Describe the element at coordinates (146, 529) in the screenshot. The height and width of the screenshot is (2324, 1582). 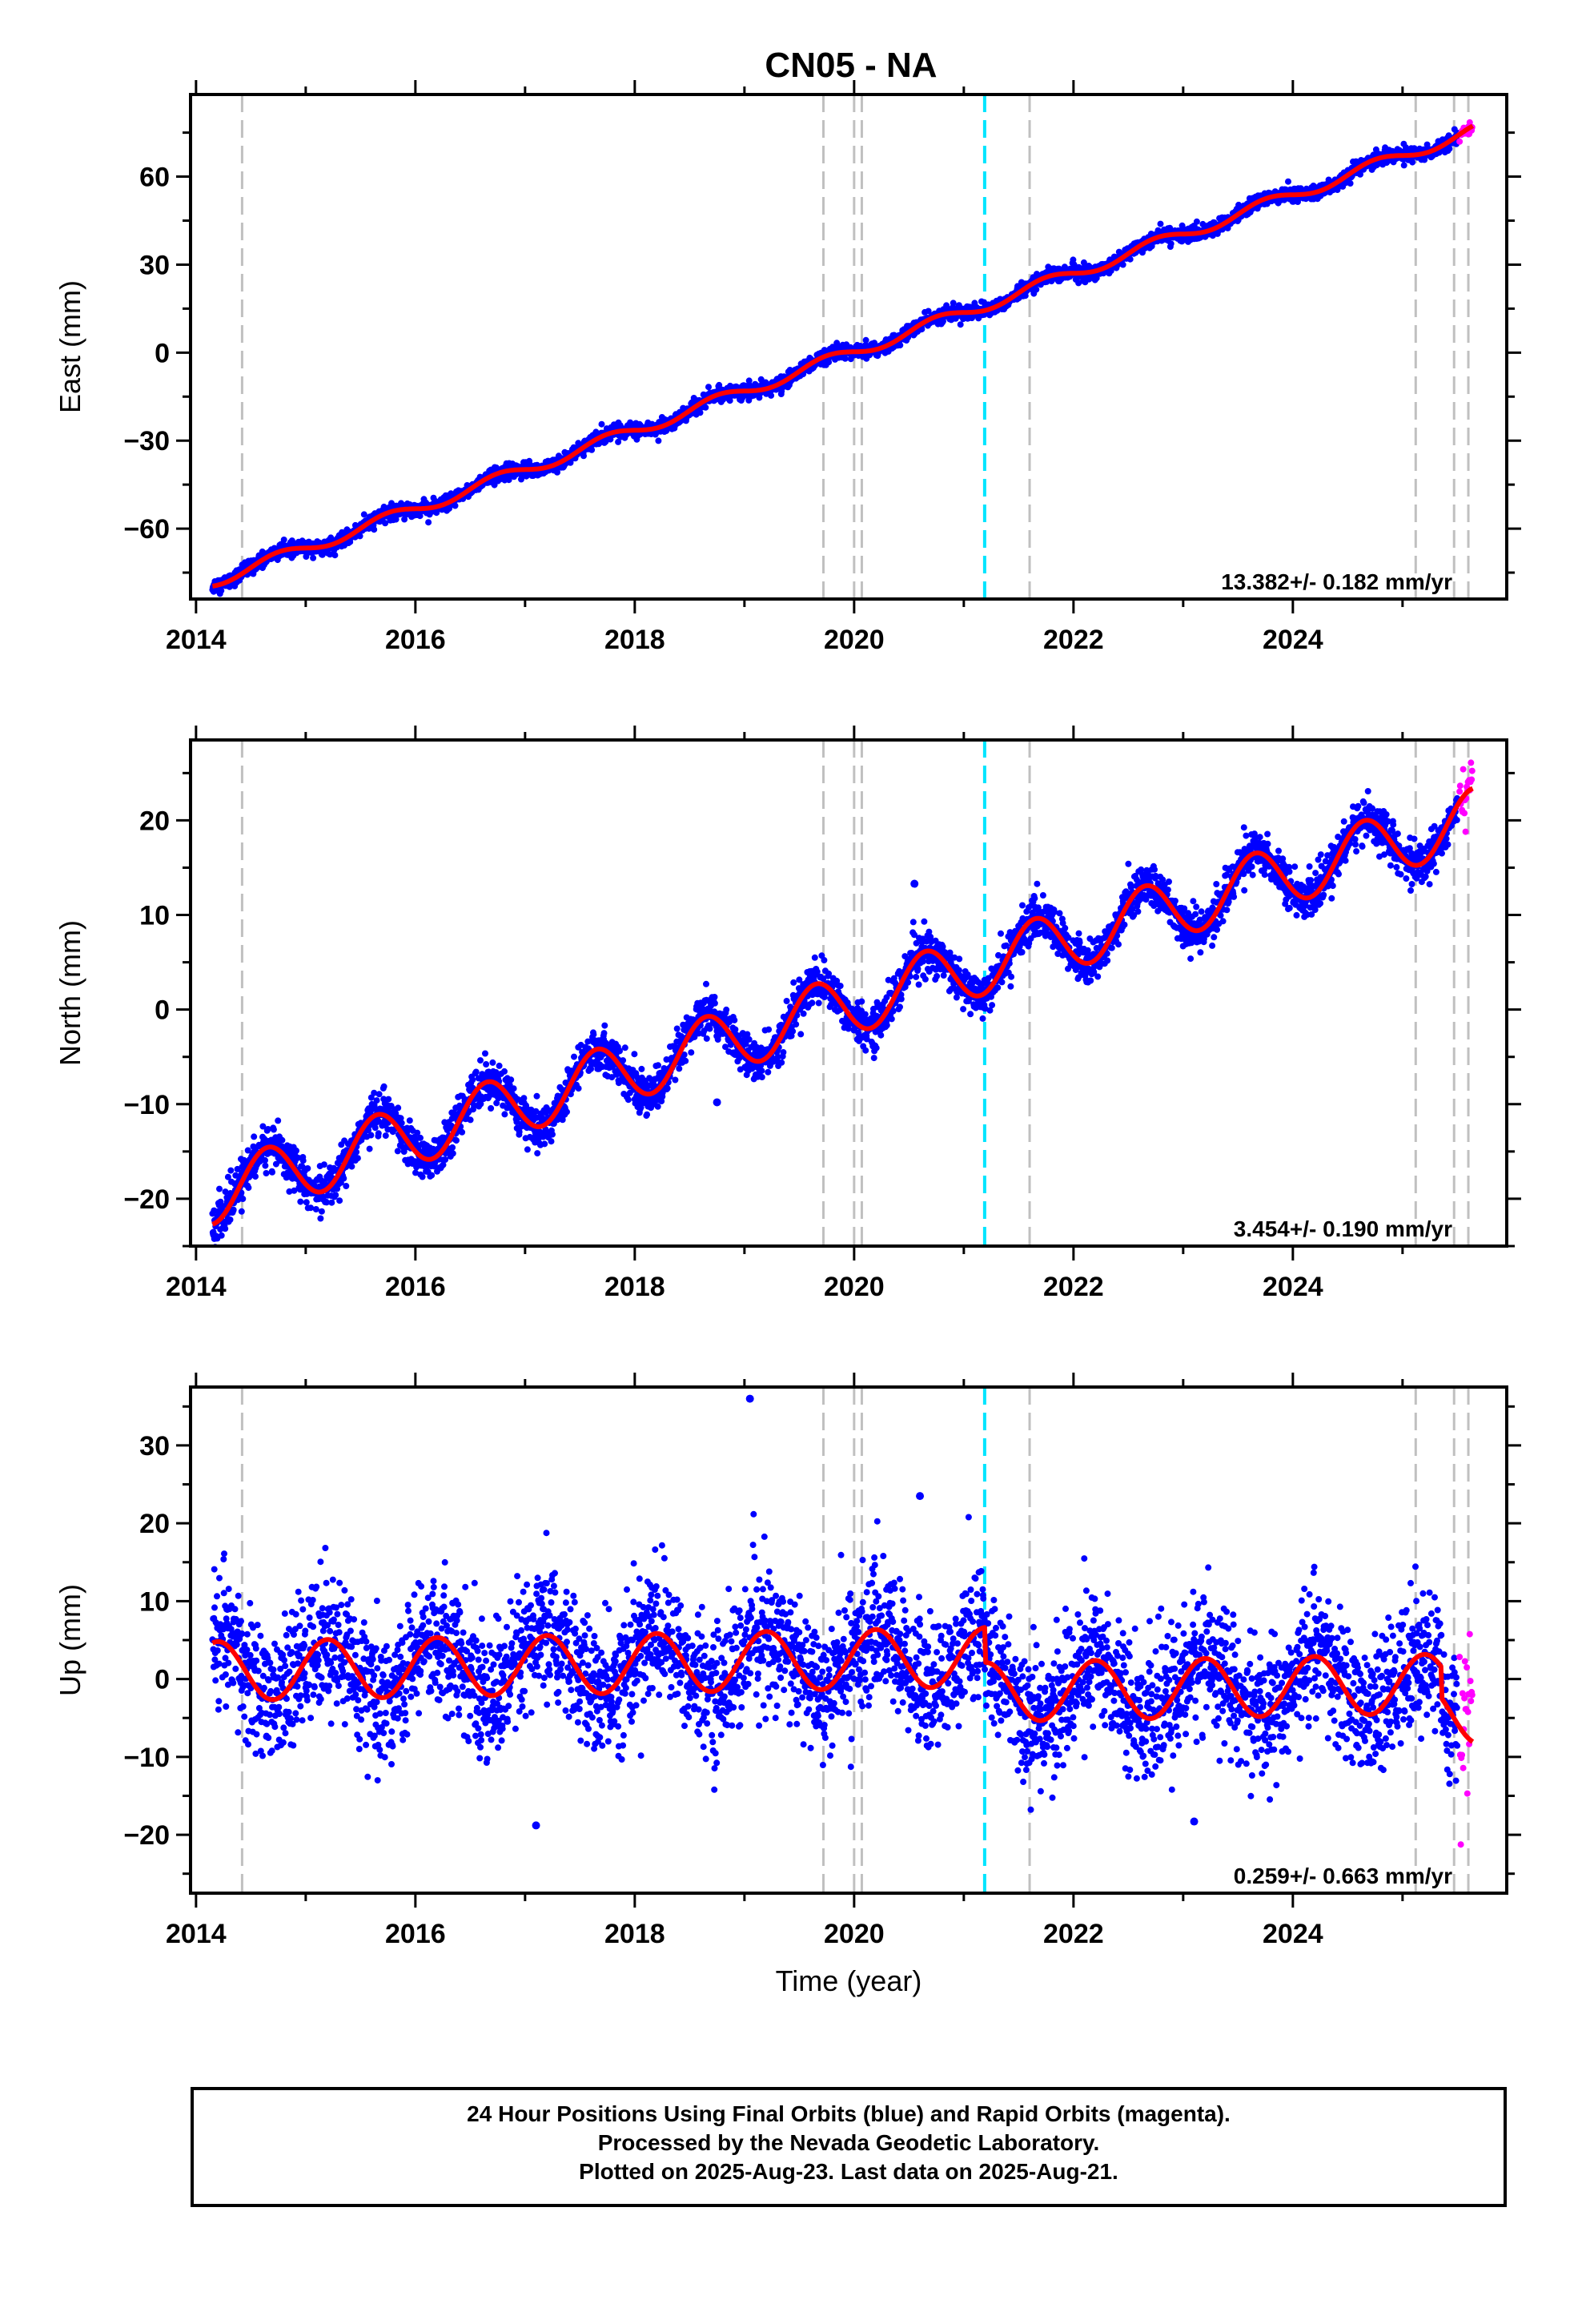
I see `y-tick-label: −60` at that location.